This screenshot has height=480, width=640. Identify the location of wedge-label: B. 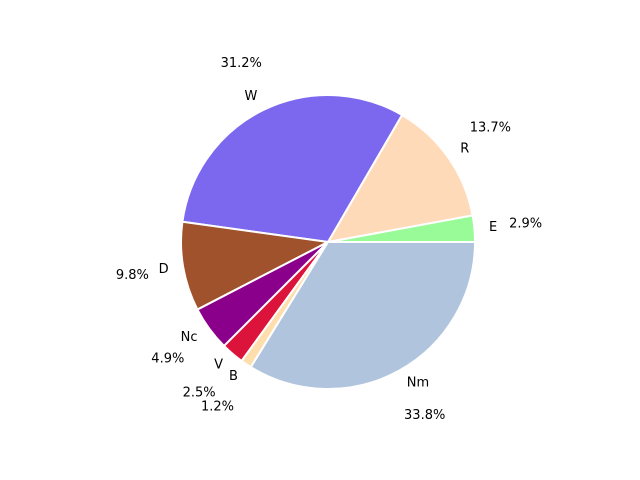
(233, 376).